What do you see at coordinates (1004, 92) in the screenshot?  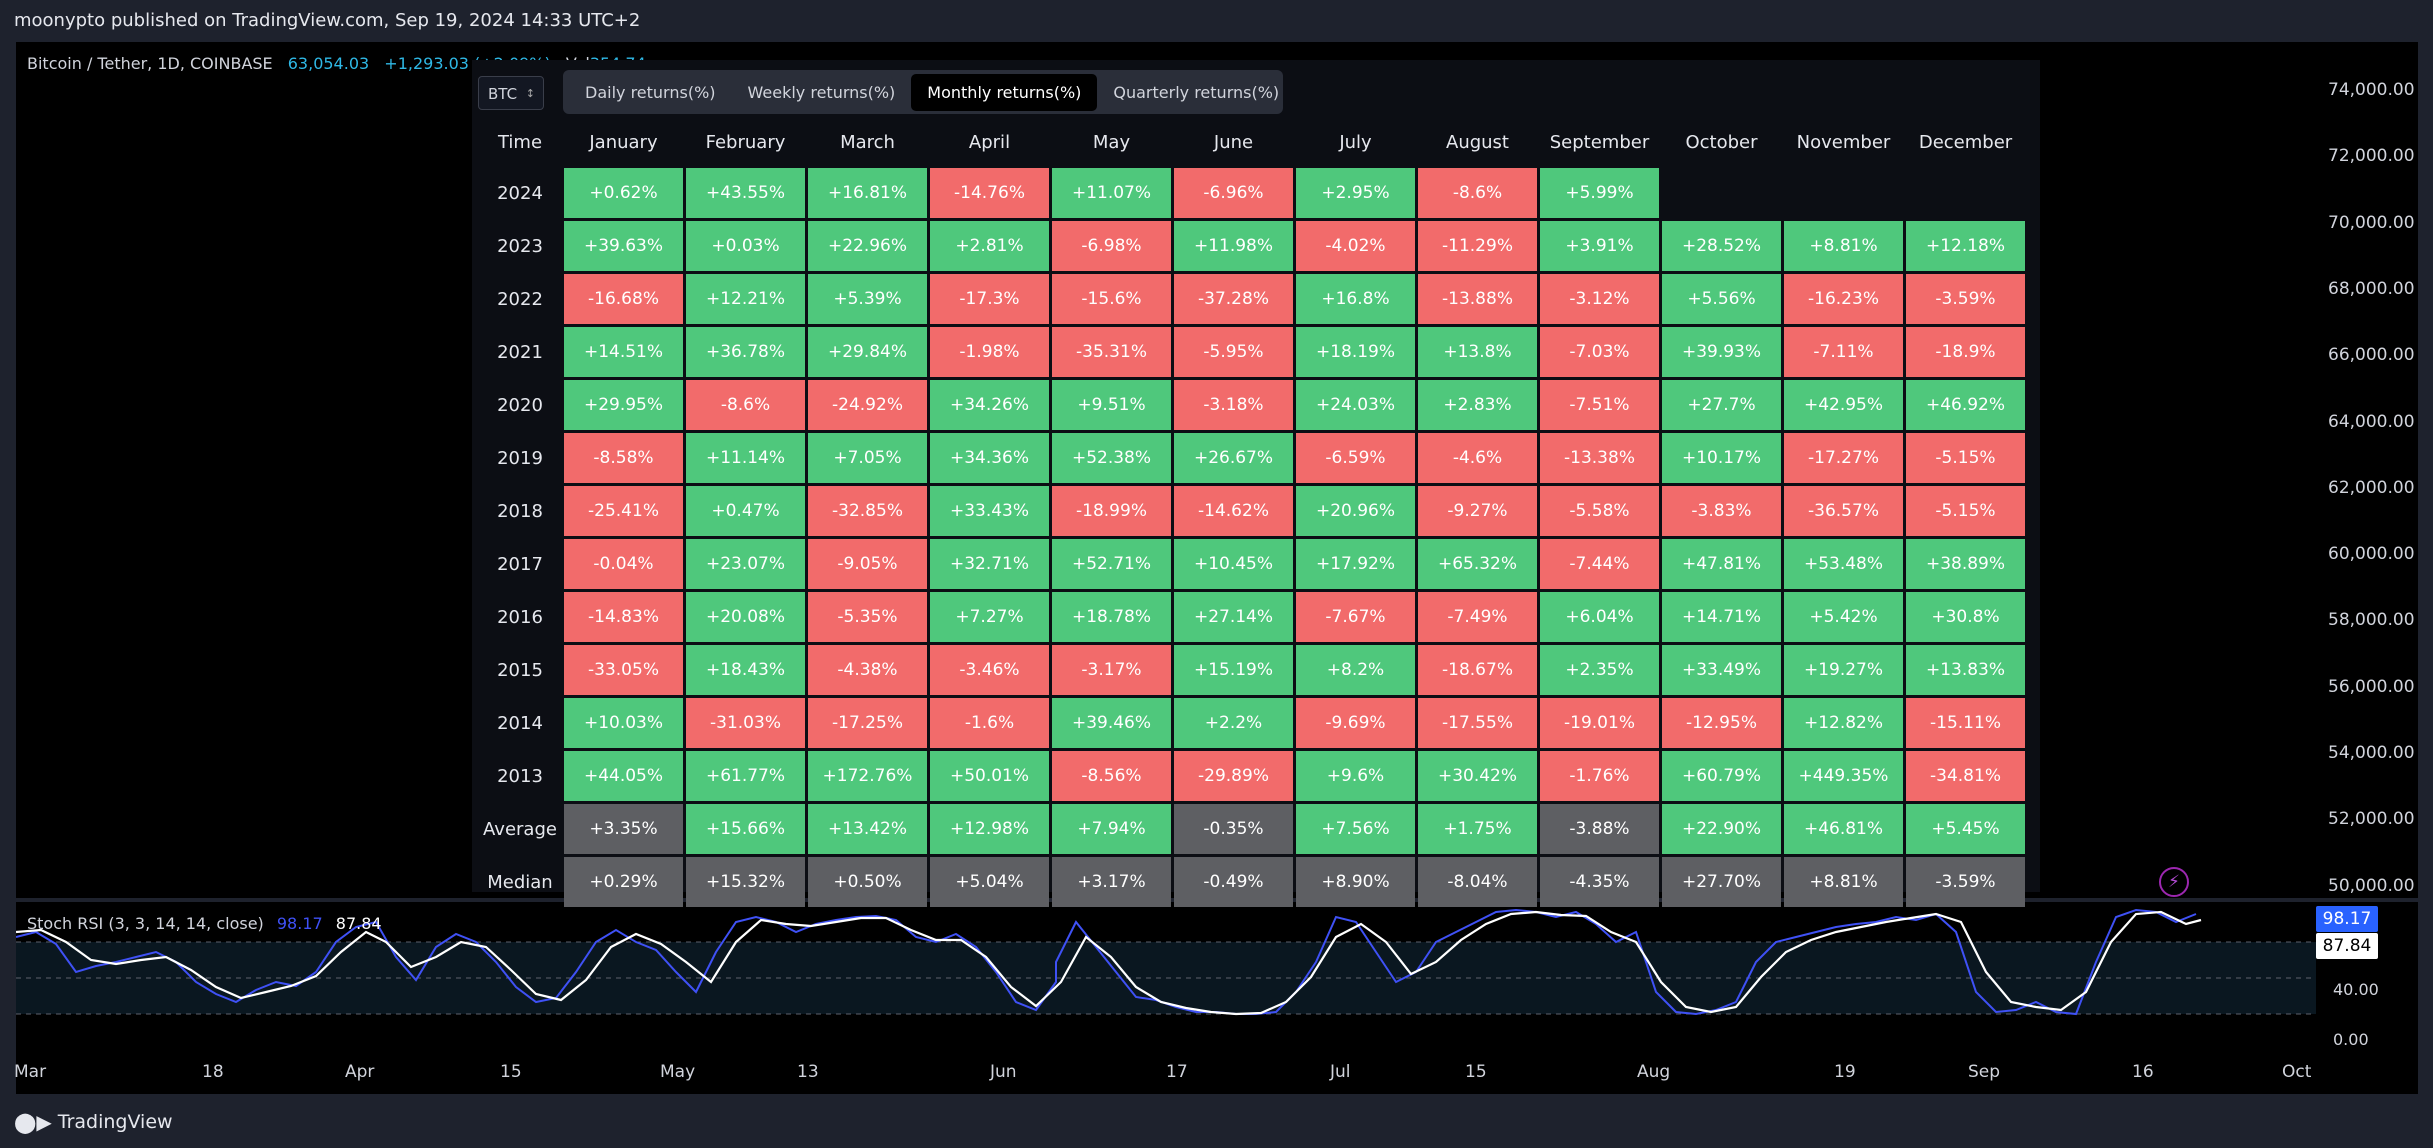 I see `tab-monthly-returns: Monthly returns(%)` at bounding box center [1004, 92].